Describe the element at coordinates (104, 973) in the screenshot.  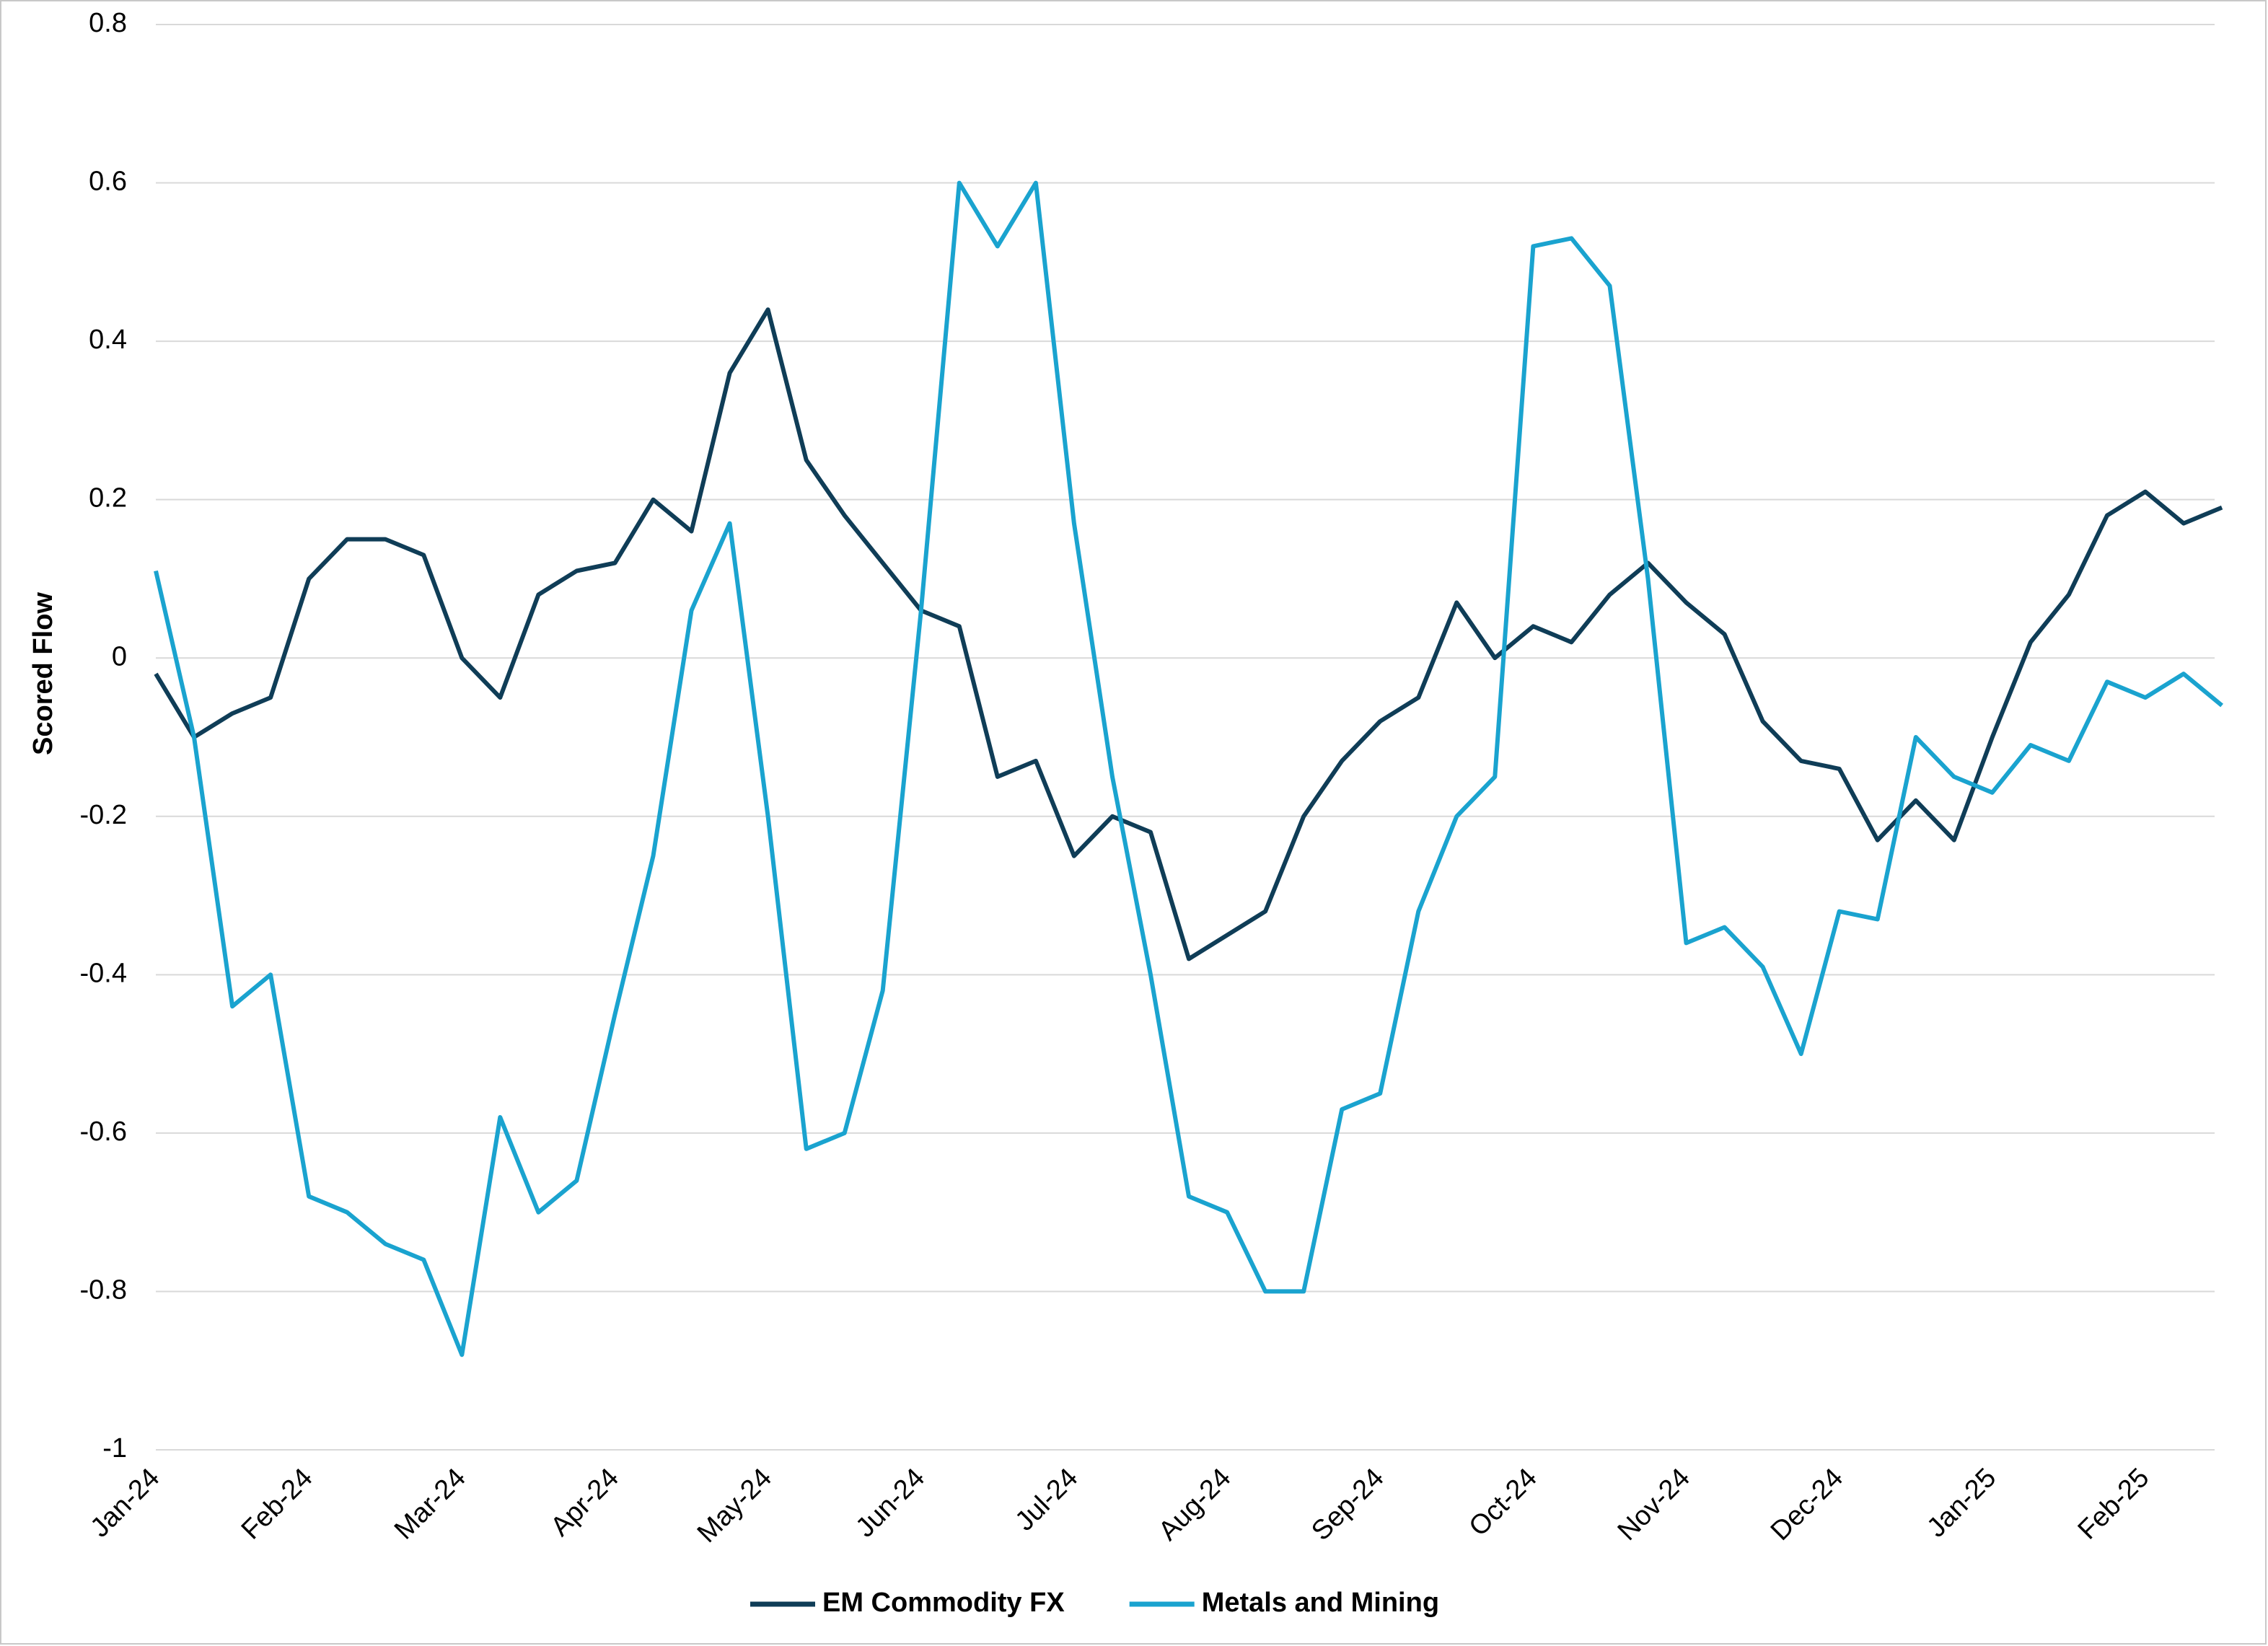
I see `y-tick-label: -0.4` at that location.